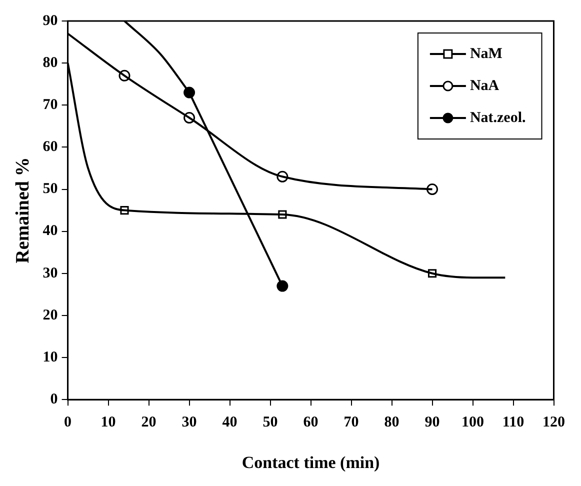  Describe the element at coordinates (23, 210) in the screenshot. I see `y-axis-title: Remained %` at that location.